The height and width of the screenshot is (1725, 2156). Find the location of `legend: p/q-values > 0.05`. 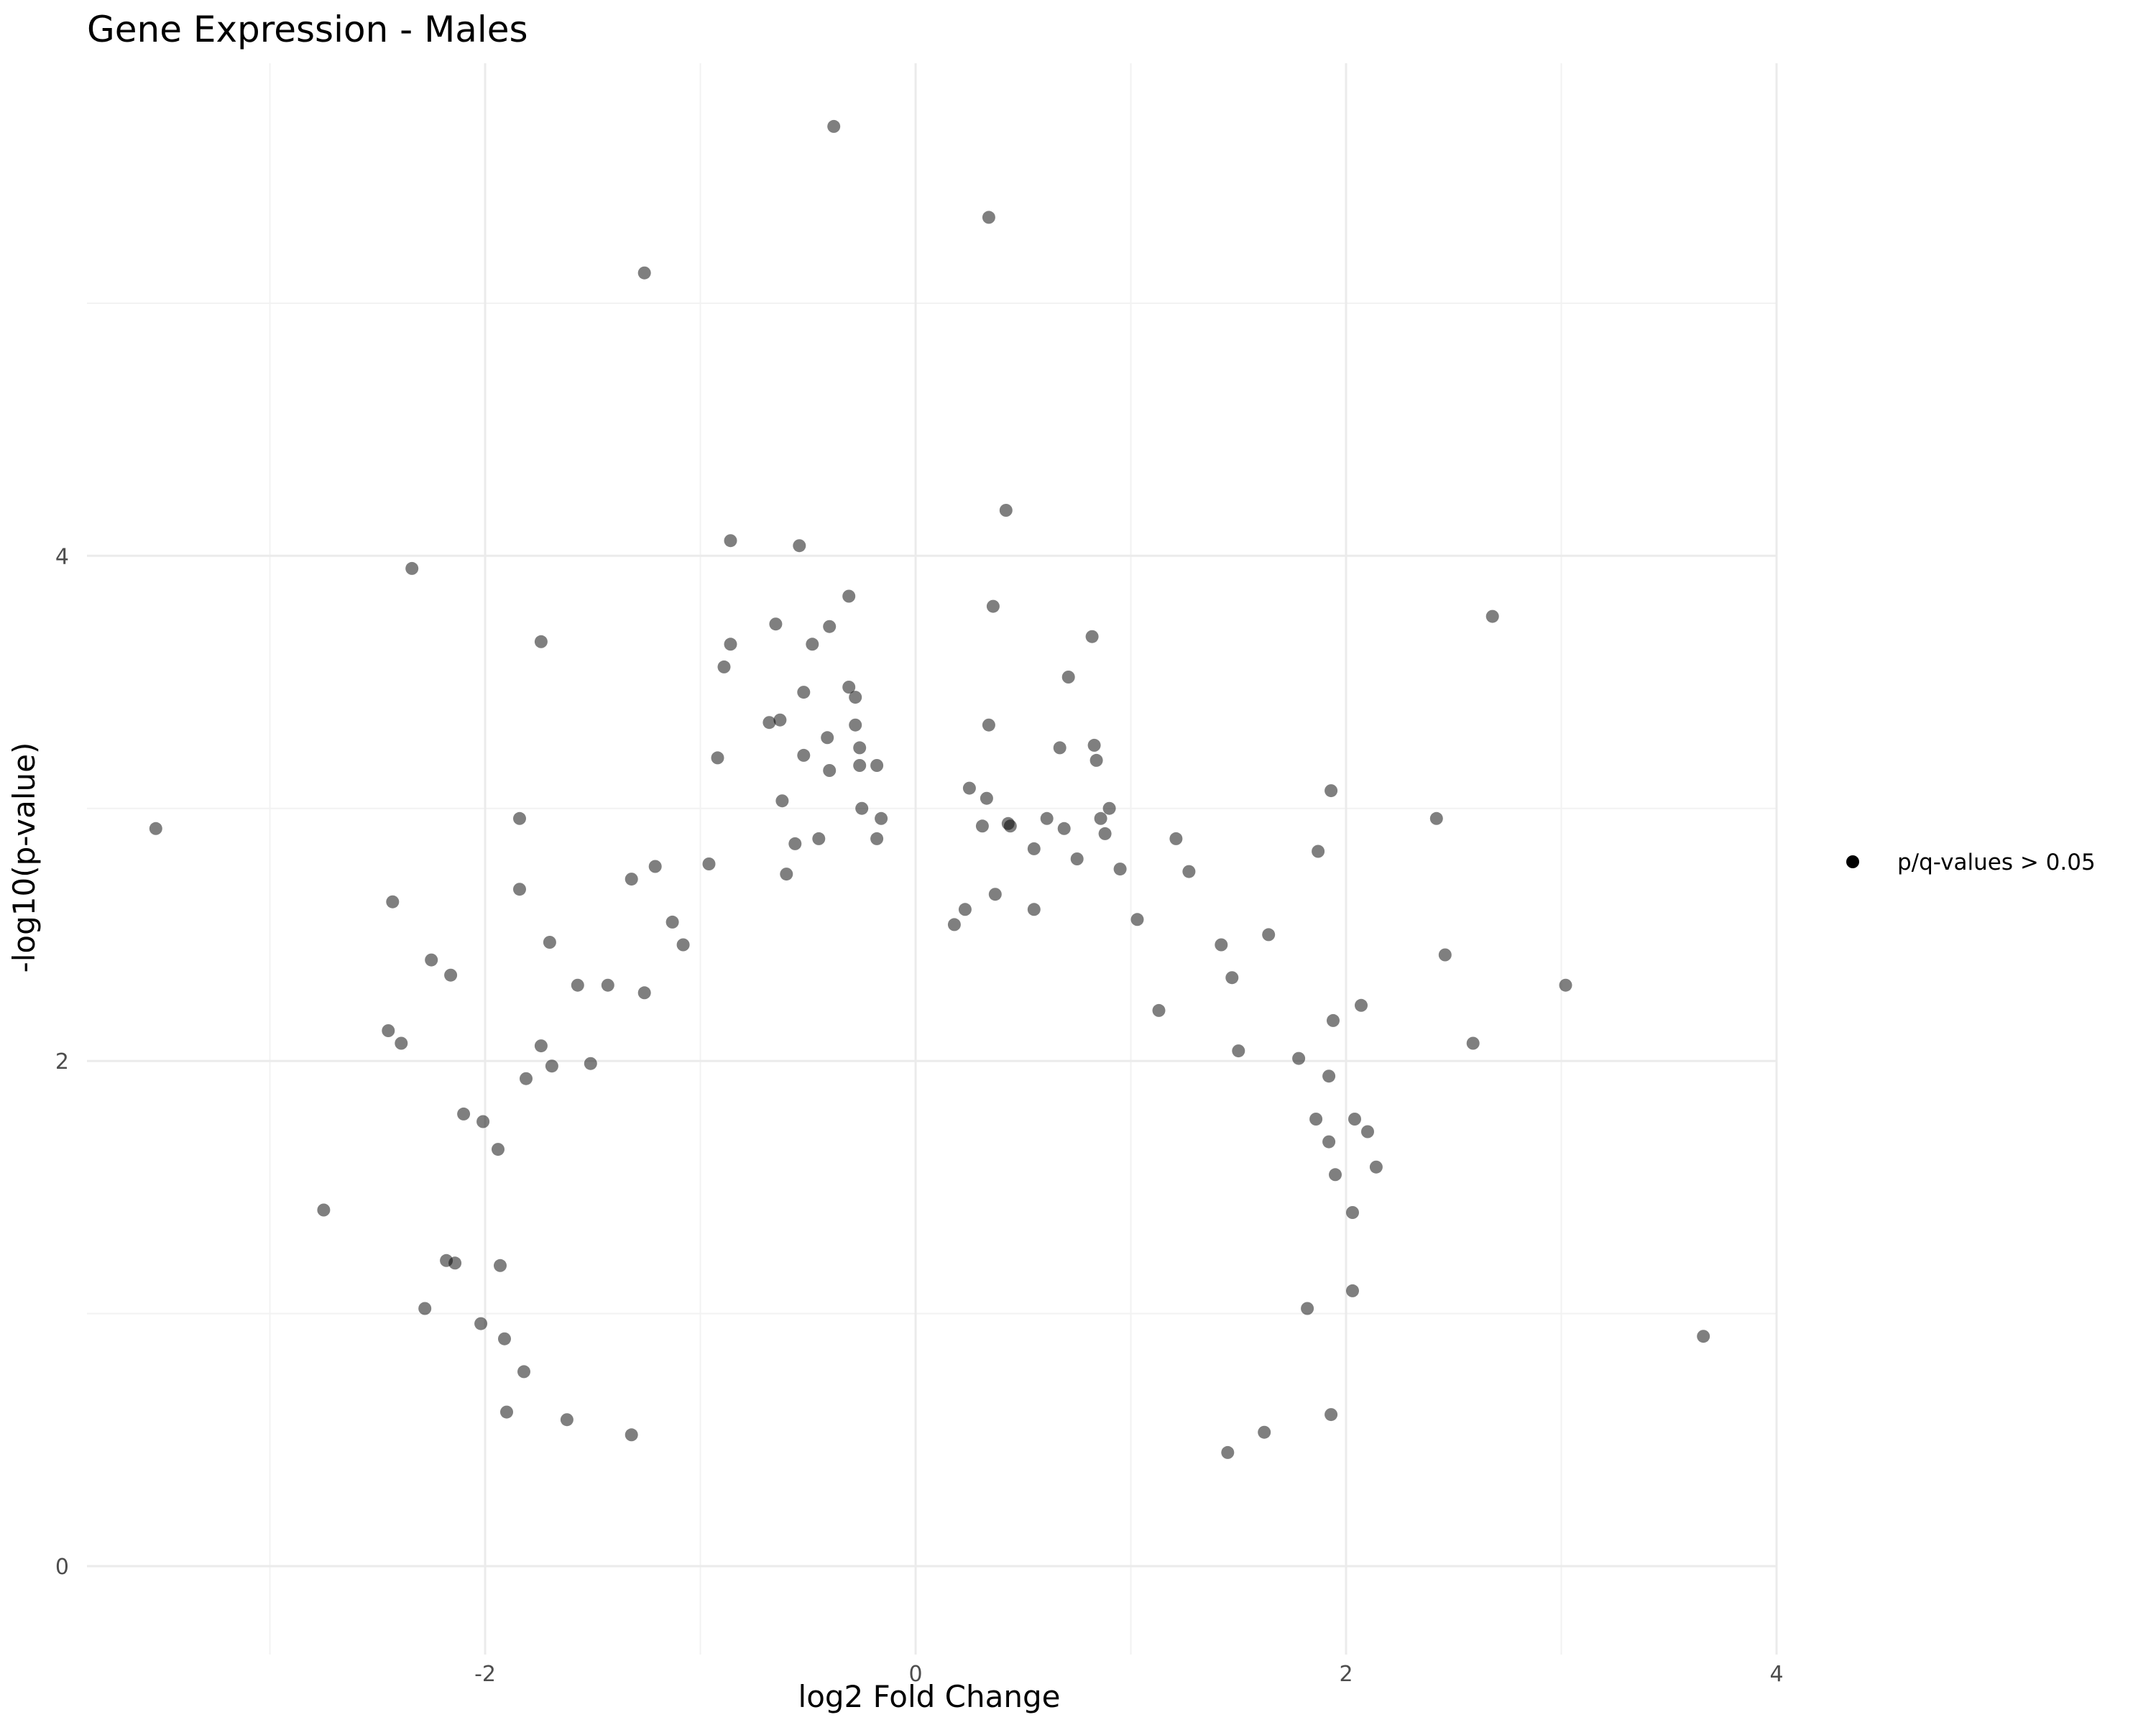

legend: p/q-values > 0.05 is located at coordinates (1971, 862).